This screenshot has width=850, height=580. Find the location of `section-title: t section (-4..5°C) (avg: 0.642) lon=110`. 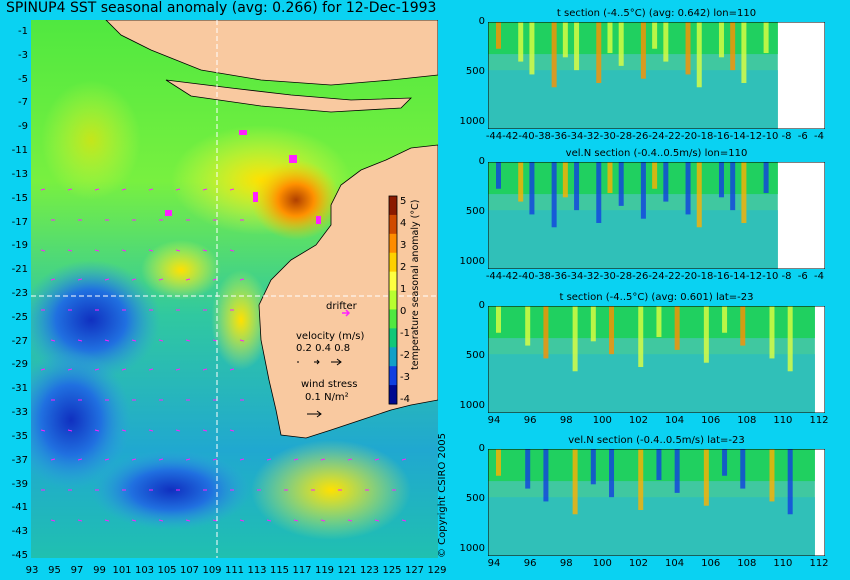

section-title: t section (-4..5°C) (avg: 0.642) lon=110 is located at coordinates (656, 13).